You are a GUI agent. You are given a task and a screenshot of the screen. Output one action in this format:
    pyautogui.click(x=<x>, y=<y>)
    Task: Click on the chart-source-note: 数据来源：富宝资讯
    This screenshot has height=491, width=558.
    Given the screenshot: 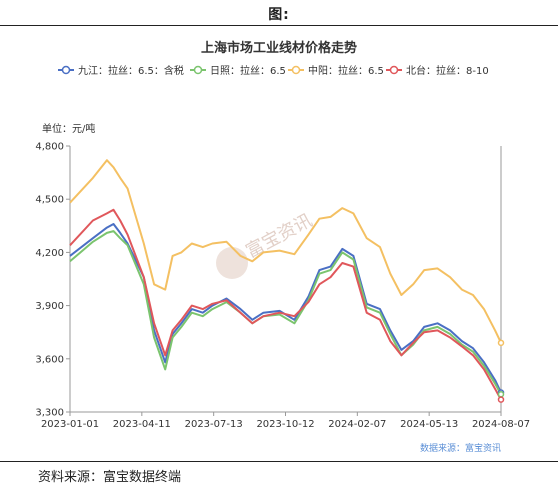 What is the action you would take?
    pyautogui.click(x=460, y=448)
    